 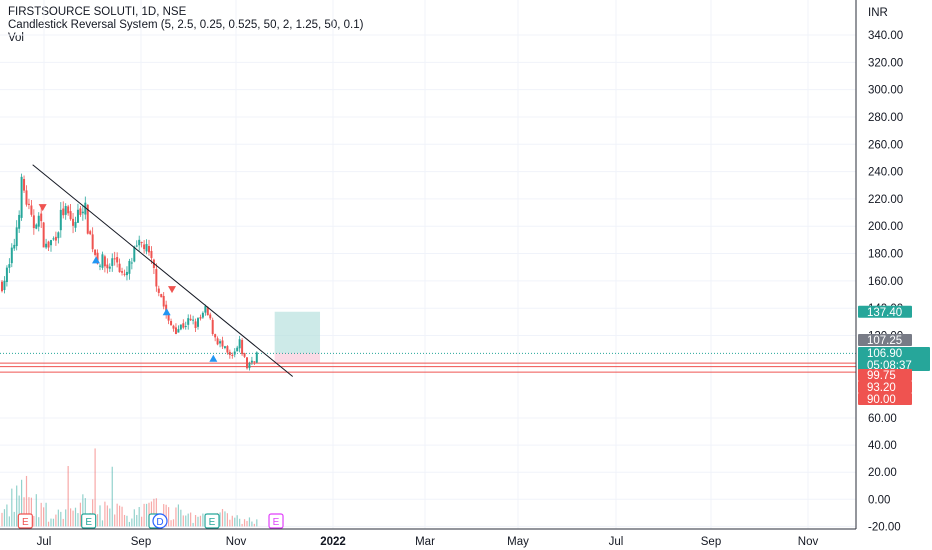 I want to click on volume-tick-label: 60.00, so click(x=882, y=419).